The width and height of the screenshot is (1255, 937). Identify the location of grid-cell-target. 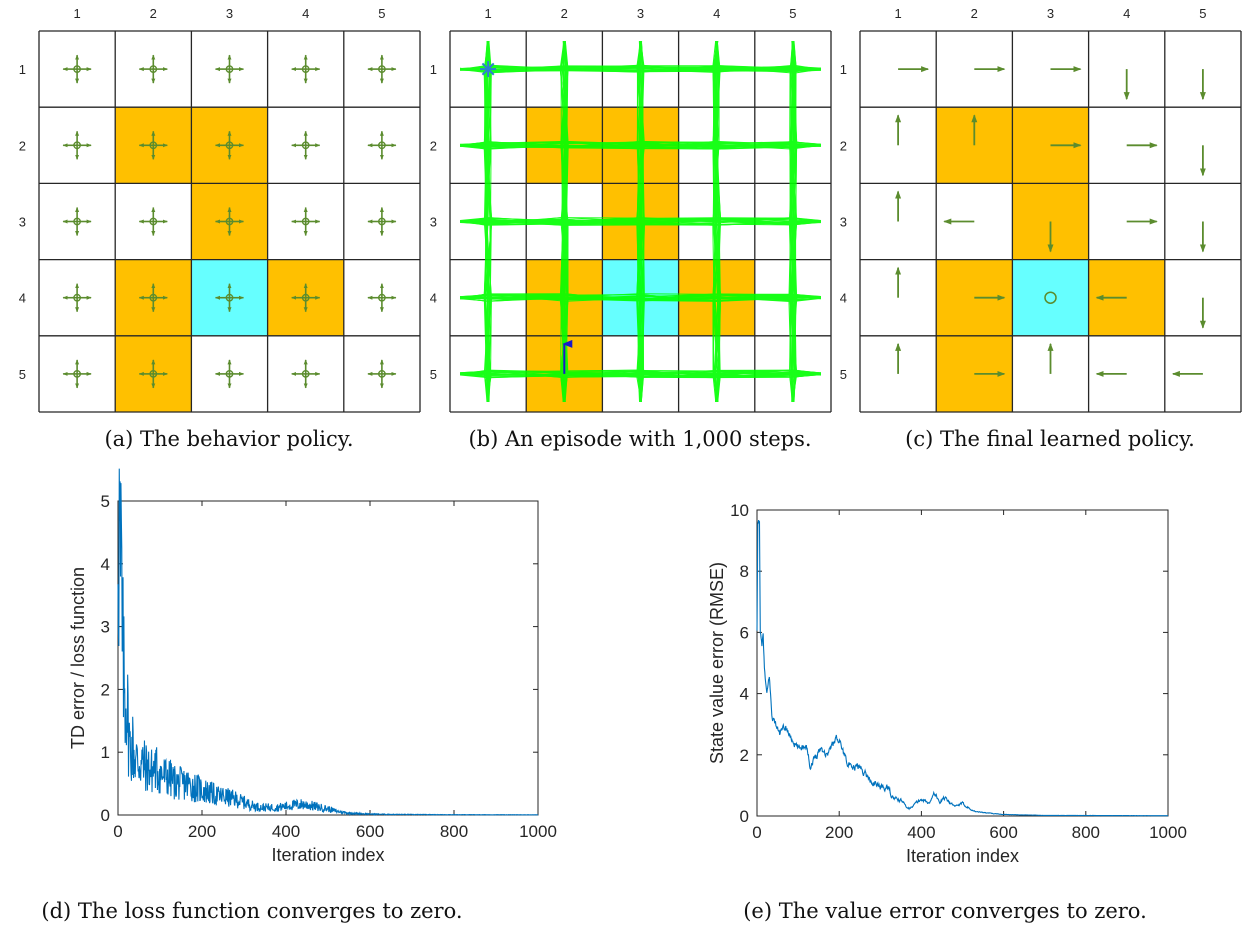
(1050, 297).